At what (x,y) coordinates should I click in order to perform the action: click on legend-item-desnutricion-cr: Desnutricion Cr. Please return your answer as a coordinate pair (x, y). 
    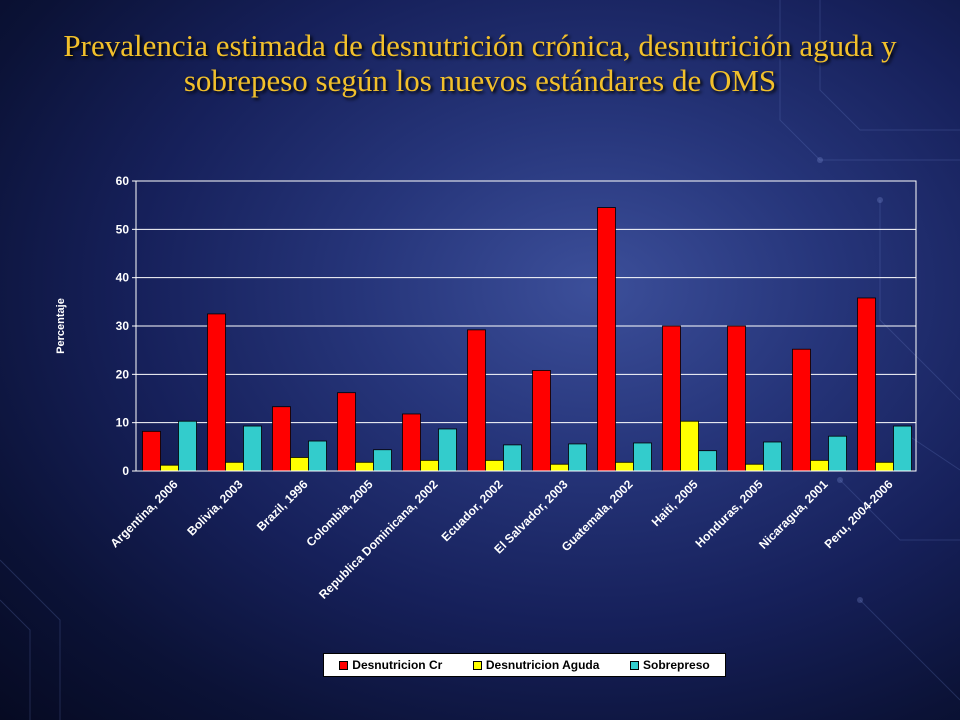
    Looking at the image, I should click on (390, 665).